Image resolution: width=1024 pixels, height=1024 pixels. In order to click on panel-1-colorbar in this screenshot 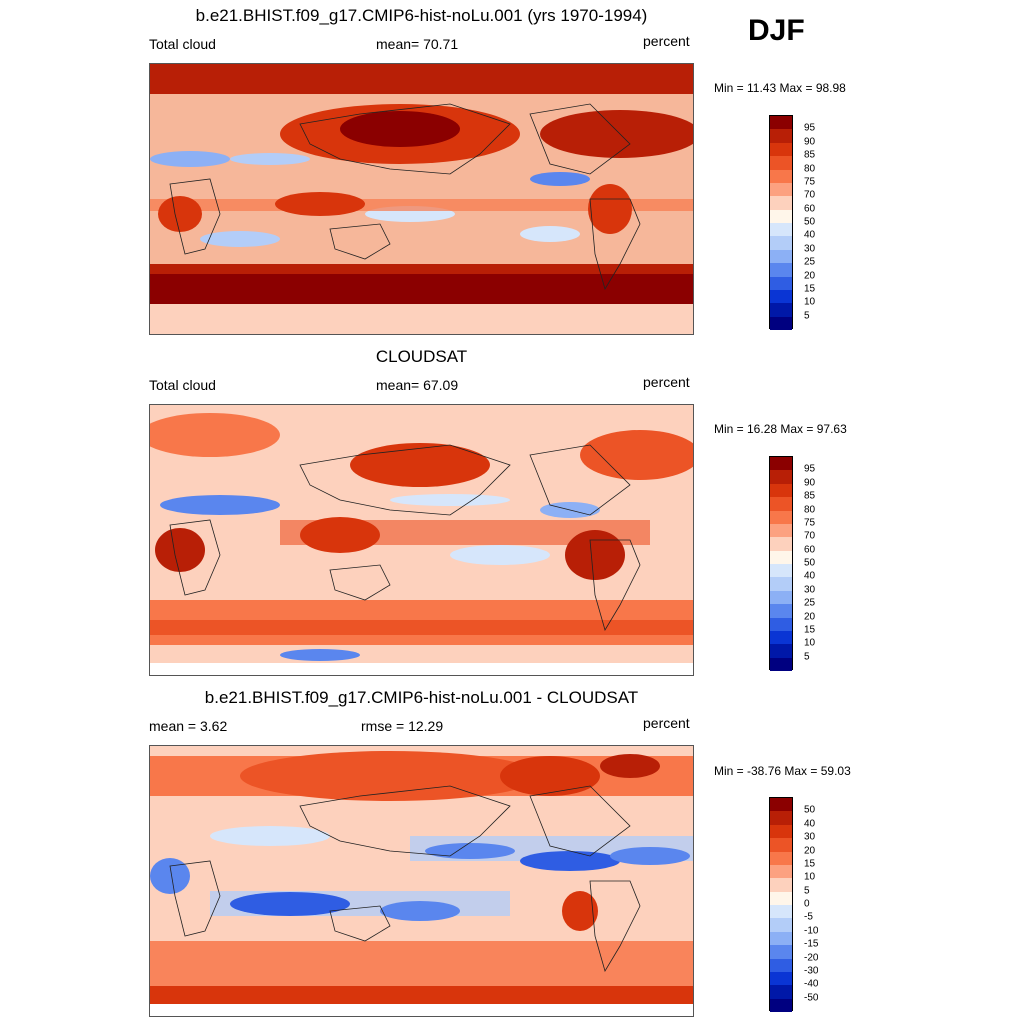, I will do `click(781, 222)`.